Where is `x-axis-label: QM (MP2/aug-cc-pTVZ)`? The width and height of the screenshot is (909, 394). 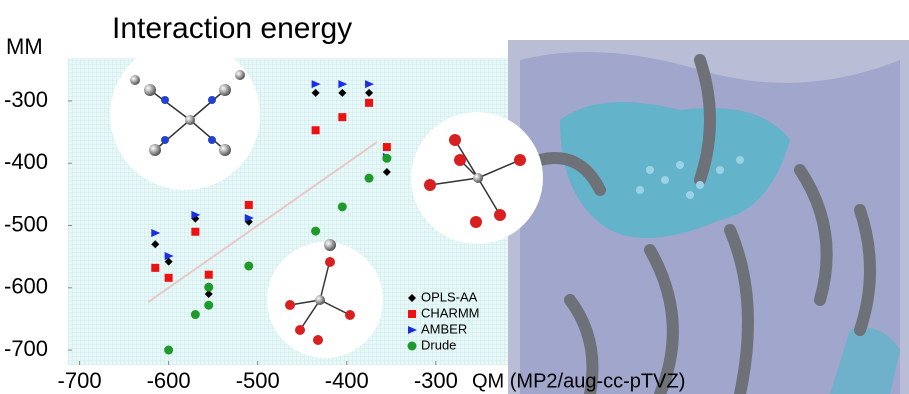 x-axis-label: QM (MP2/aug-cc-pTVZ) is located at coordinates (578, 381).